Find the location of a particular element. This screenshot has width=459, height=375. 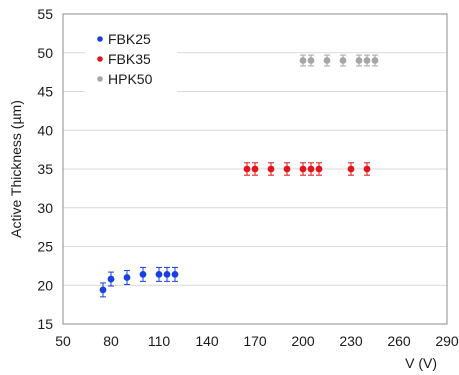

x-tick-label: 110 is located at coordinates (159, 341).